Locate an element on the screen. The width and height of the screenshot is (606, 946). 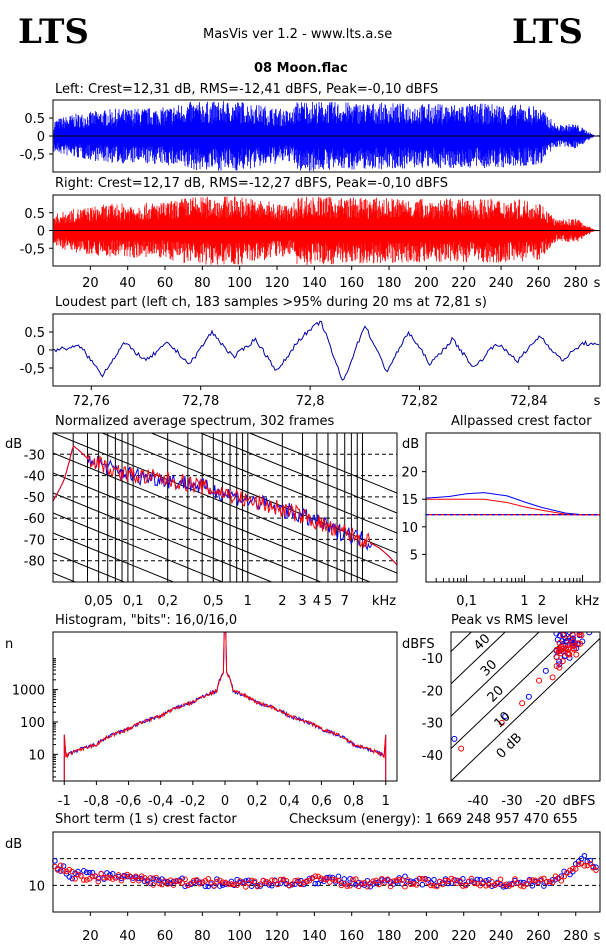
crest-xtick-label: 260 is located at coordinates (538, 936).